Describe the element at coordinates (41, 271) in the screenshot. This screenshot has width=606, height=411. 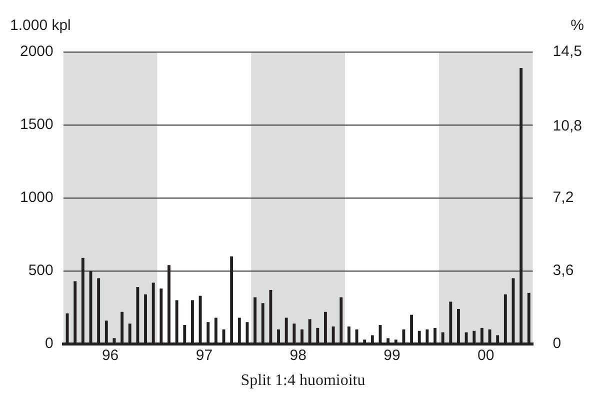
I see `y-tick-label: 500` at that location.